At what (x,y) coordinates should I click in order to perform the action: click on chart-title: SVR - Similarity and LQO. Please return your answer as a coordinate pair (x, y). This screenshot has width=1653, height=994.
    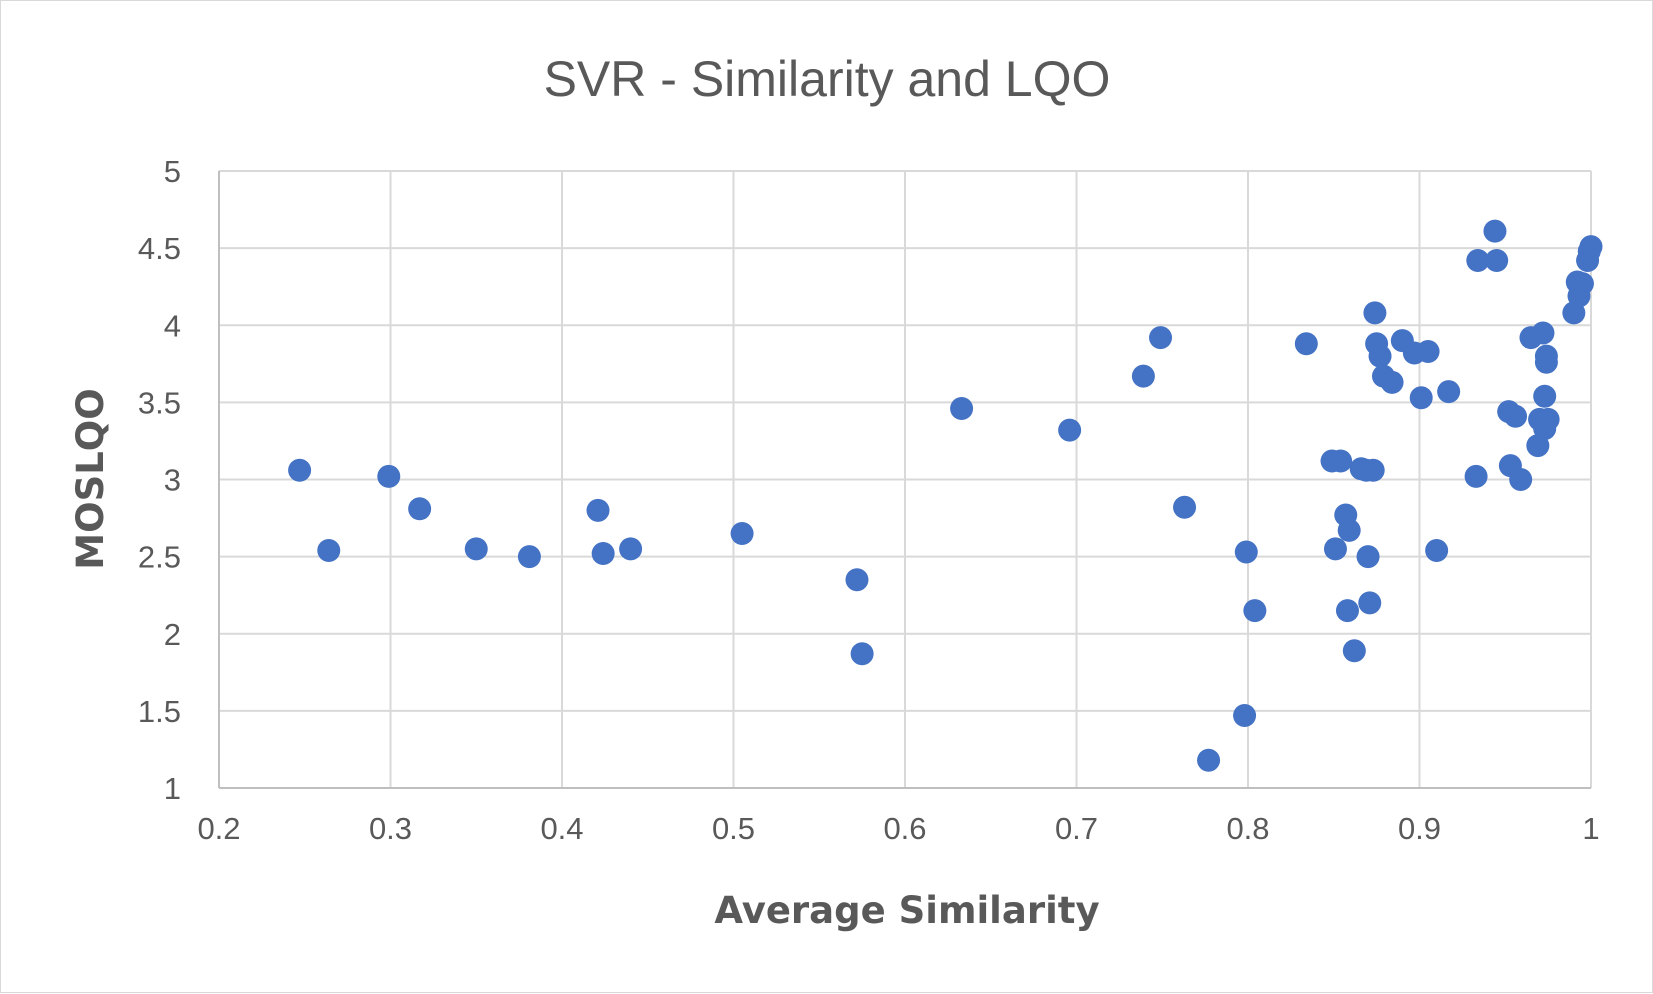
    Looking at the image, I should click on (827, 79).